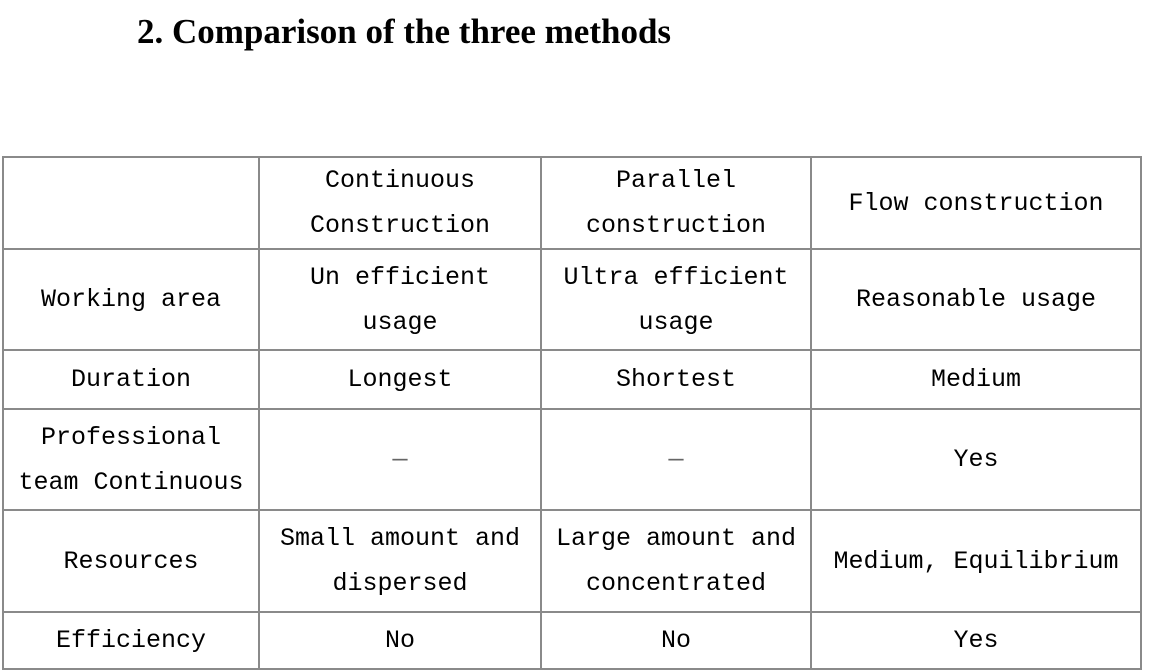 Image resolution: width=1150 pixels, height=670 pixels. I want to click on table-cell: Large amount and concentrated, so click(676, 561).